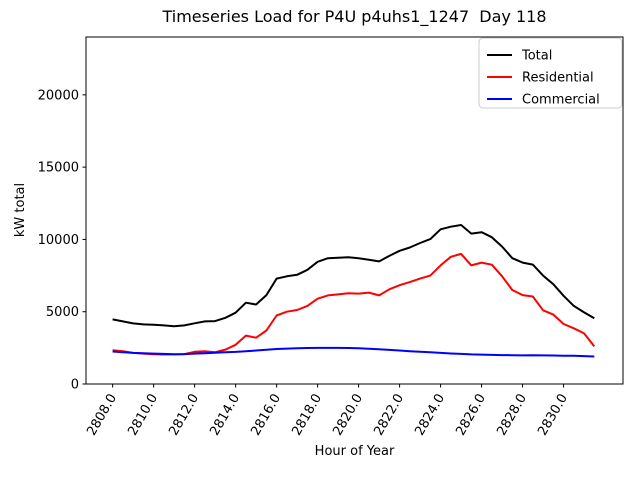  I want to click on x-tick-label: 2824.0, so click(430, 415).